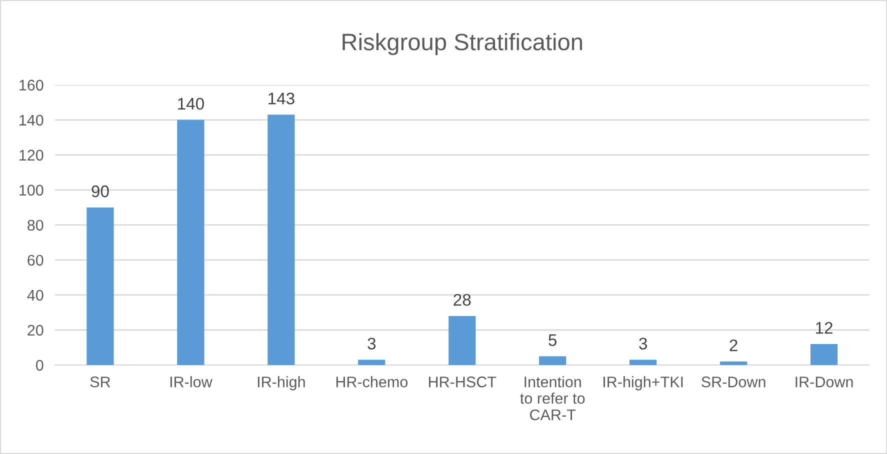 The width and height of the screenshot is (887, 454). What do you see at coordinates (462, 382) in the screenshot?
I see `x-tick-label: HR-HSCT` at bounding box center [462, 382].